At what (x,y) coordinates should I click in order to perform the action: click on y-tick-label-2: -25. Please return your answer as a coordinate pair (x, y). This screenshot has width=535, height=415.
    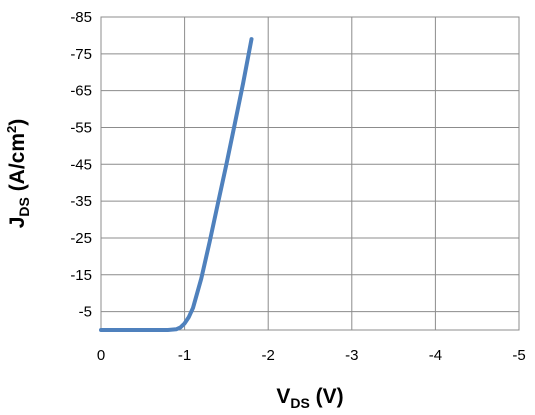
    Looking at the image, I should click on (81, 238).